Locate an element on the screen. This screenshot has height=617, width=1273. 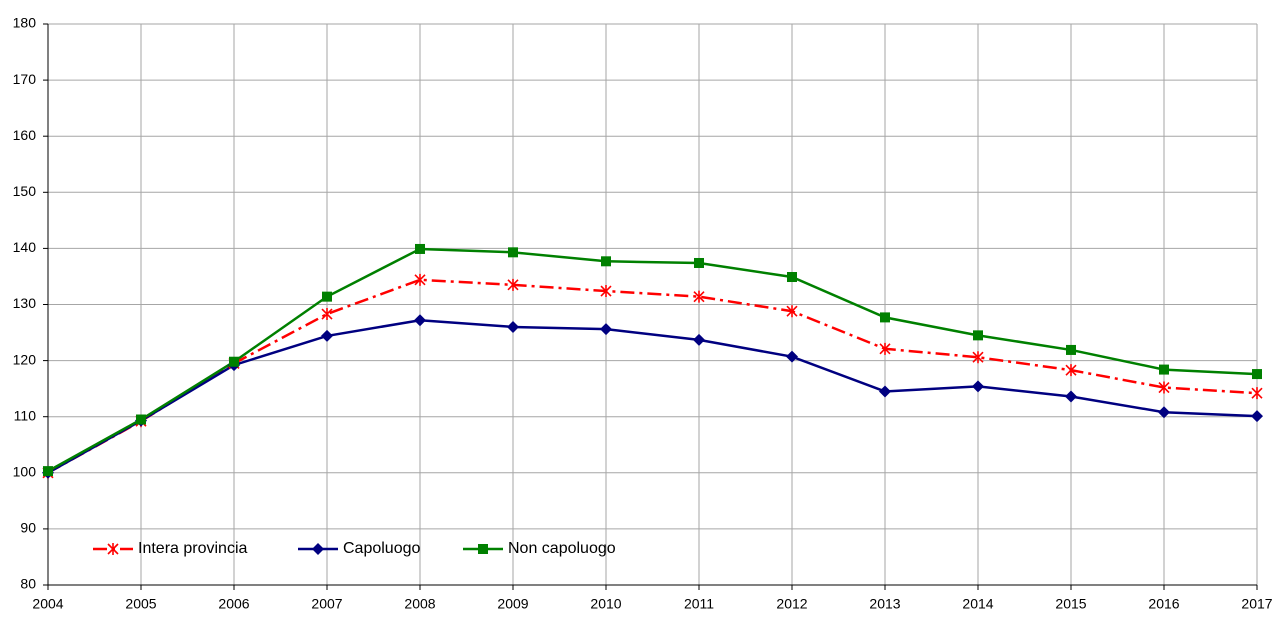
y-tick-label: 140 is located at coordinates (25, 247).